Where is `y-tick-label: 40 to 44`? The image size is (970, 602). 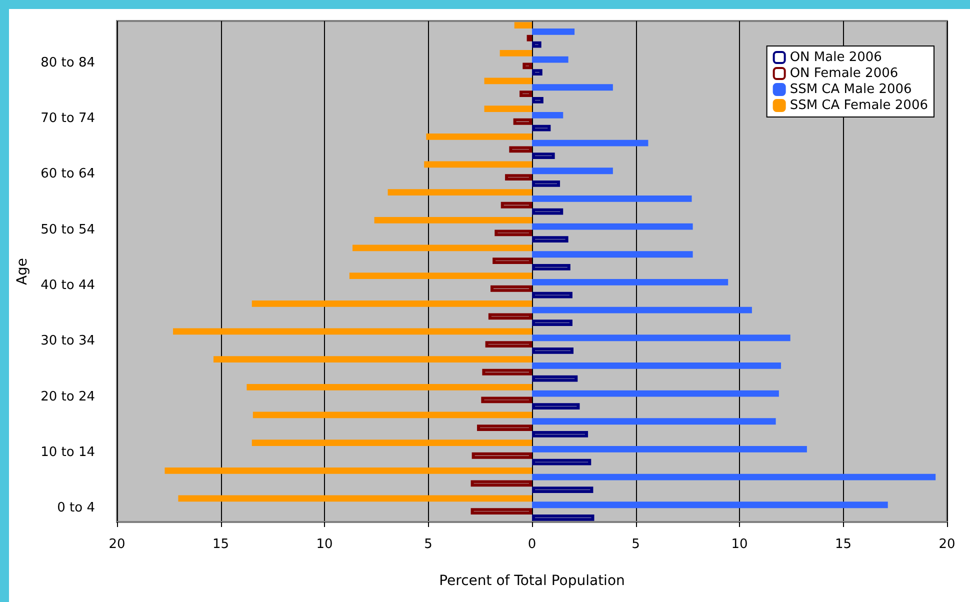 y-tick-label: 40 to 44 is located at coordinates (67, 285).